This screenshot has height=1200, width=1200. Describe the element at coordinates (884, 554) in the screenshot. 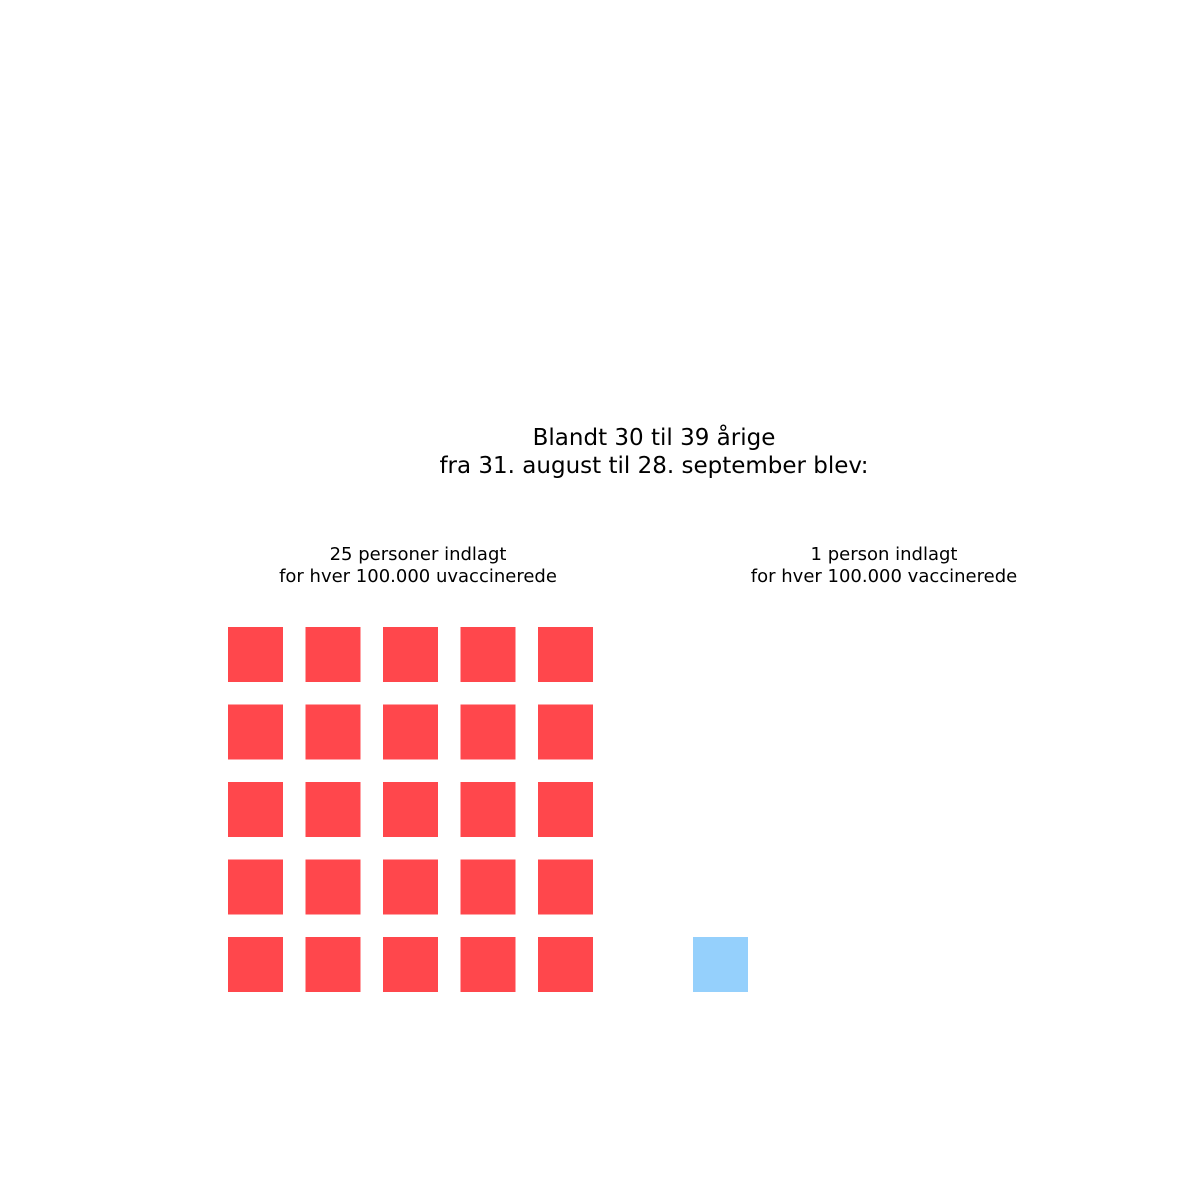

I see `vaccinated-label-line-1: 1 person indlagt` at that location.